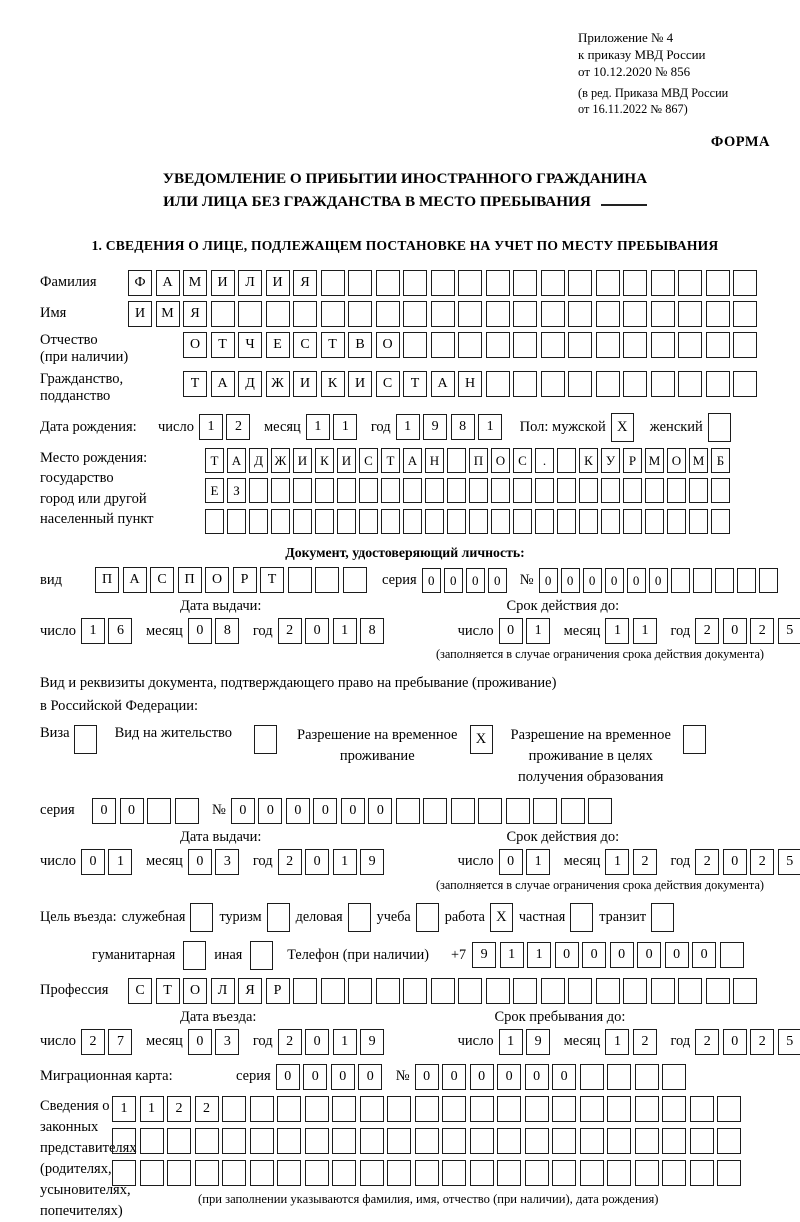 The height and width of the screenshot is (1222, 800). What do you see at coordinates (222, 383) in the screenshot?
I see `char-box: А` at bounding box center [222, 383].